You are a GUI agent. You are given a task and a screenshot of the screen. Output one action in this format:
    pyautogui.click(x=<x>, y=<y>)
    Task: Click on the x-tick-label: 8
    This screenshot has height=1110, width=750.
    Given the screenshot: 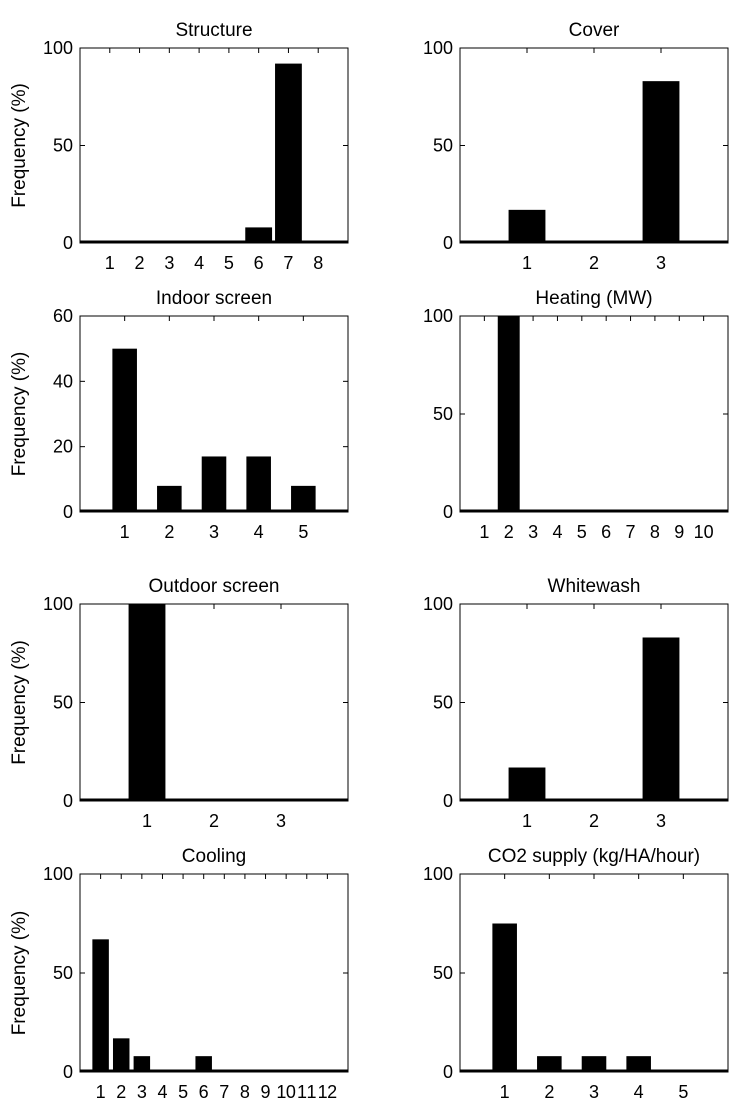 What is the action you would take?
    pyautogui.click(x=245, y=1092)
    